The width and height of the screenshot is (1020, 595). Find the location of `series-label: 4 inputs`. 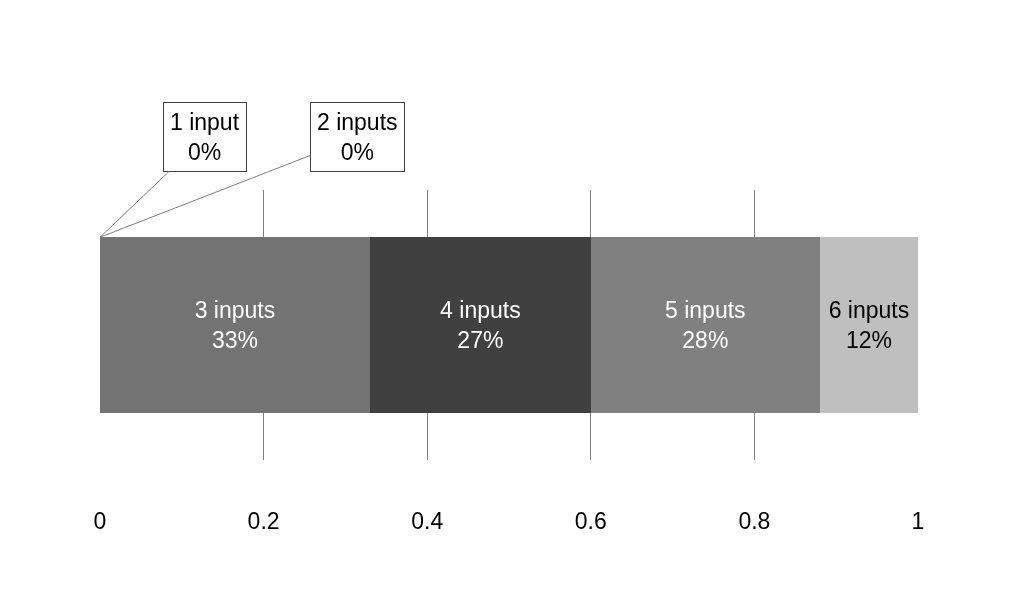

series-label: 4 inputs is located at coordinates (480, 310).